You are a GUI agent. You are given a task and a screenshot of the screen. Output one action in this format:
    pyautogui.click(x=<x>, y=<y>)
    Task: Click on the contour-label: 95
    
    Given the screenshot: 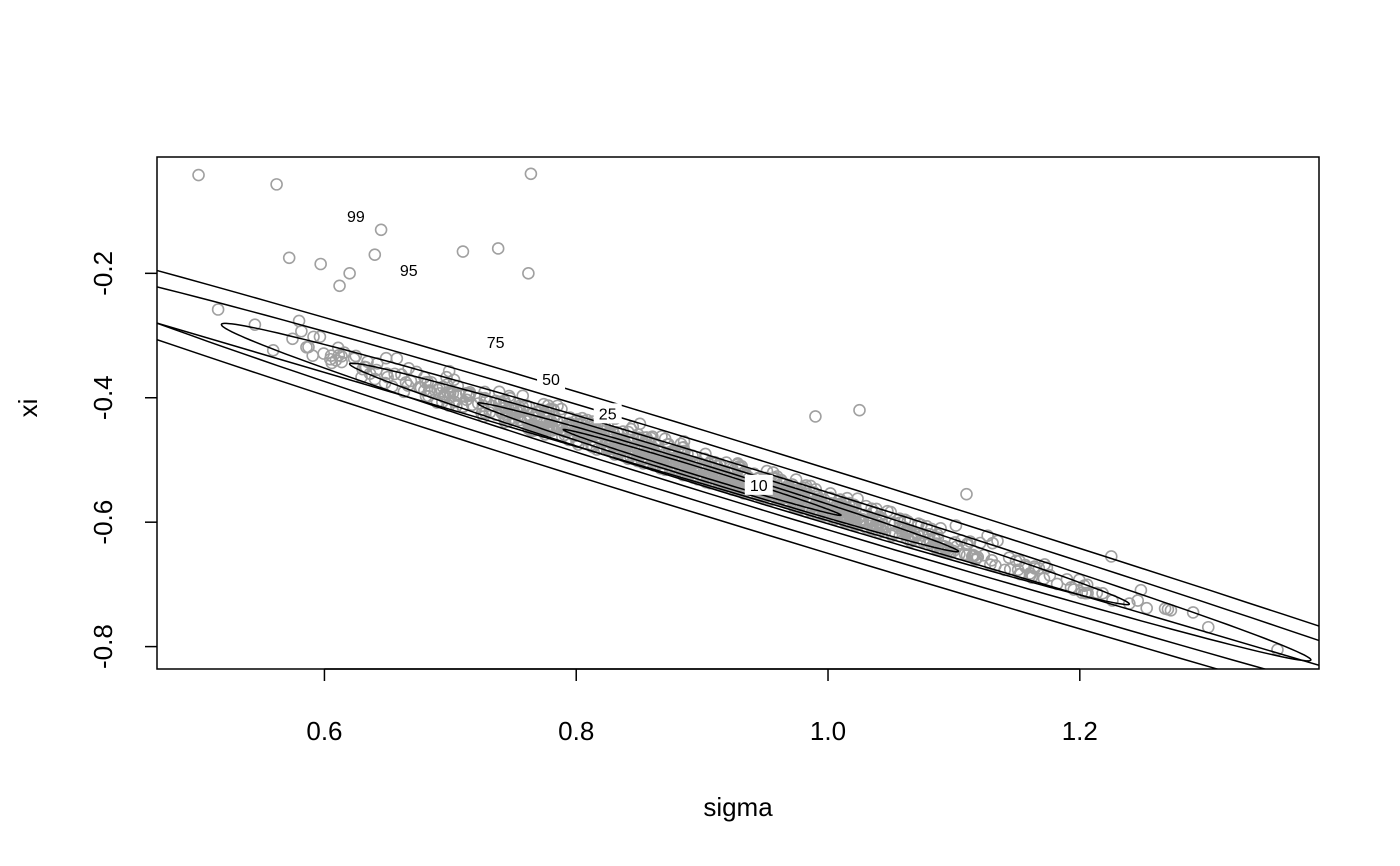 What is the action you would take?
    pyautogui.click(x=409, y=271)
    